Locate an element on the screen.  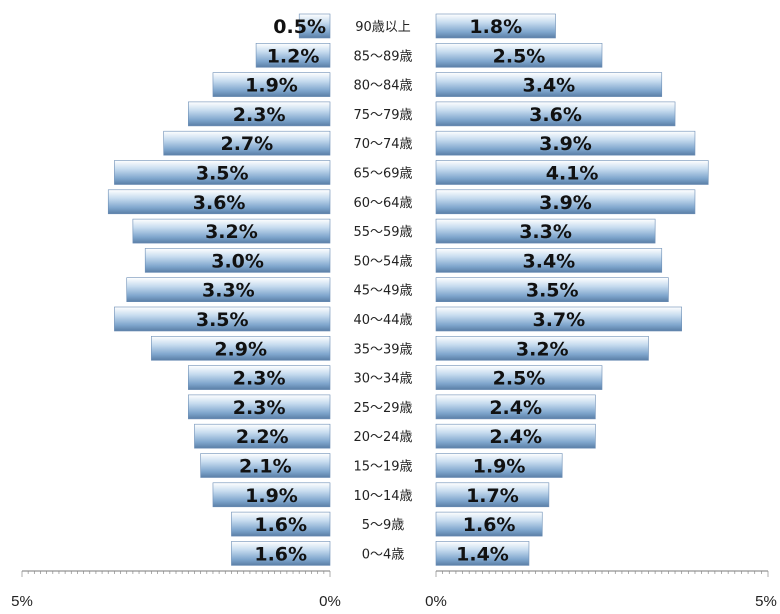
age-group-label: 90歳以上 is located at coordinates (383, 27).